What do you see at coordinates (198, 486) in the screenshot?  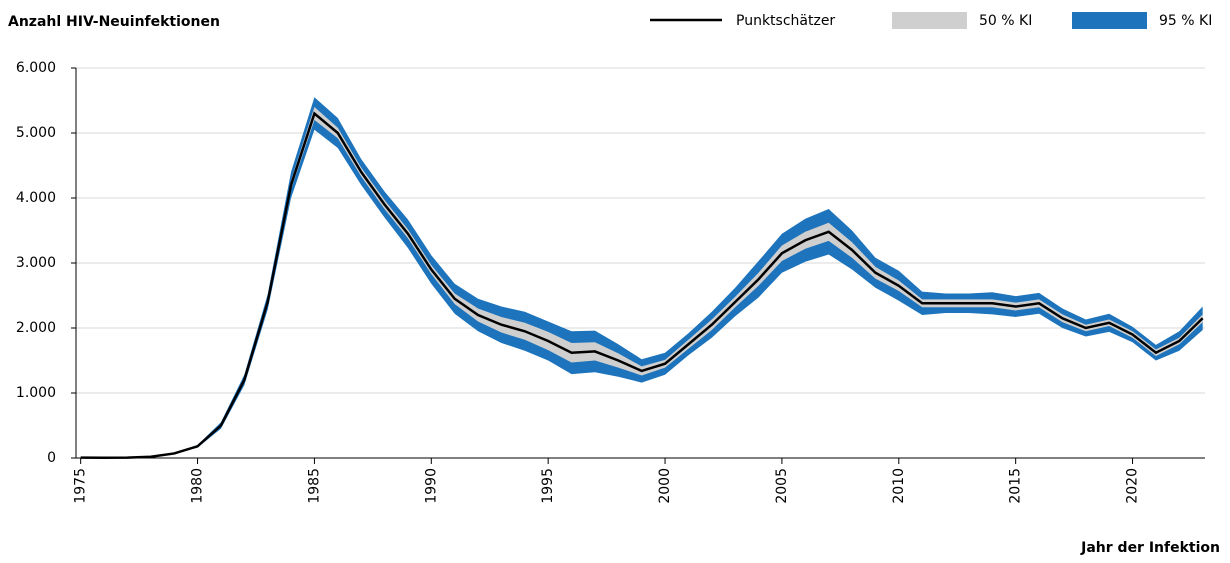 I see `x-tick-label: 1980` at bounding box center [198, 486].